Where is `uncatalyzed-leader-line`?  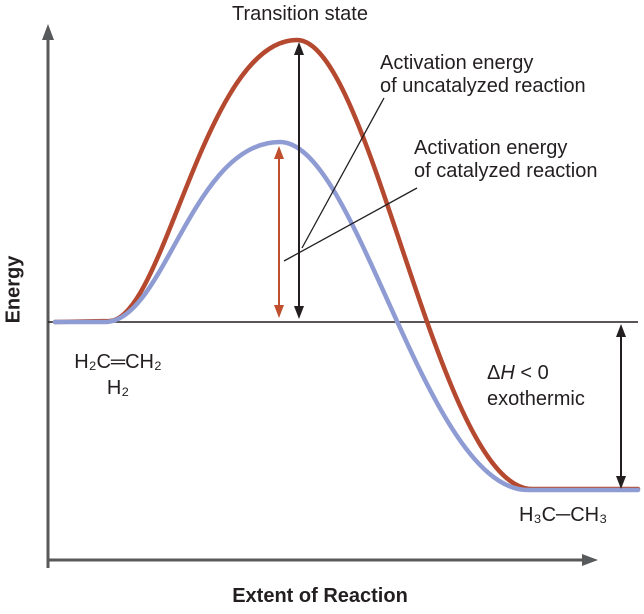 uncatalyzed-leader-line is located at coordinates (343, 173).